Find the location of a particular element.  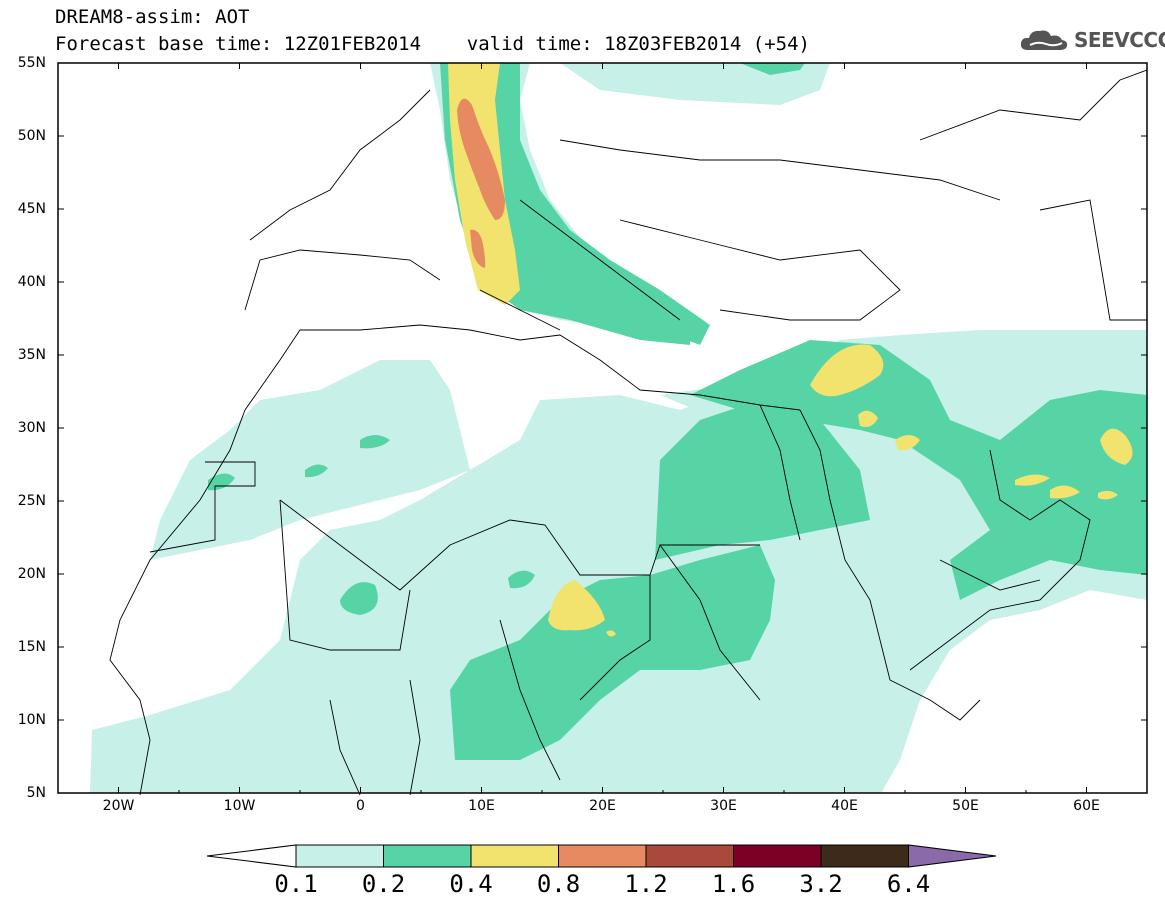

lon-label: 40E is located at coordinates (844, 806).